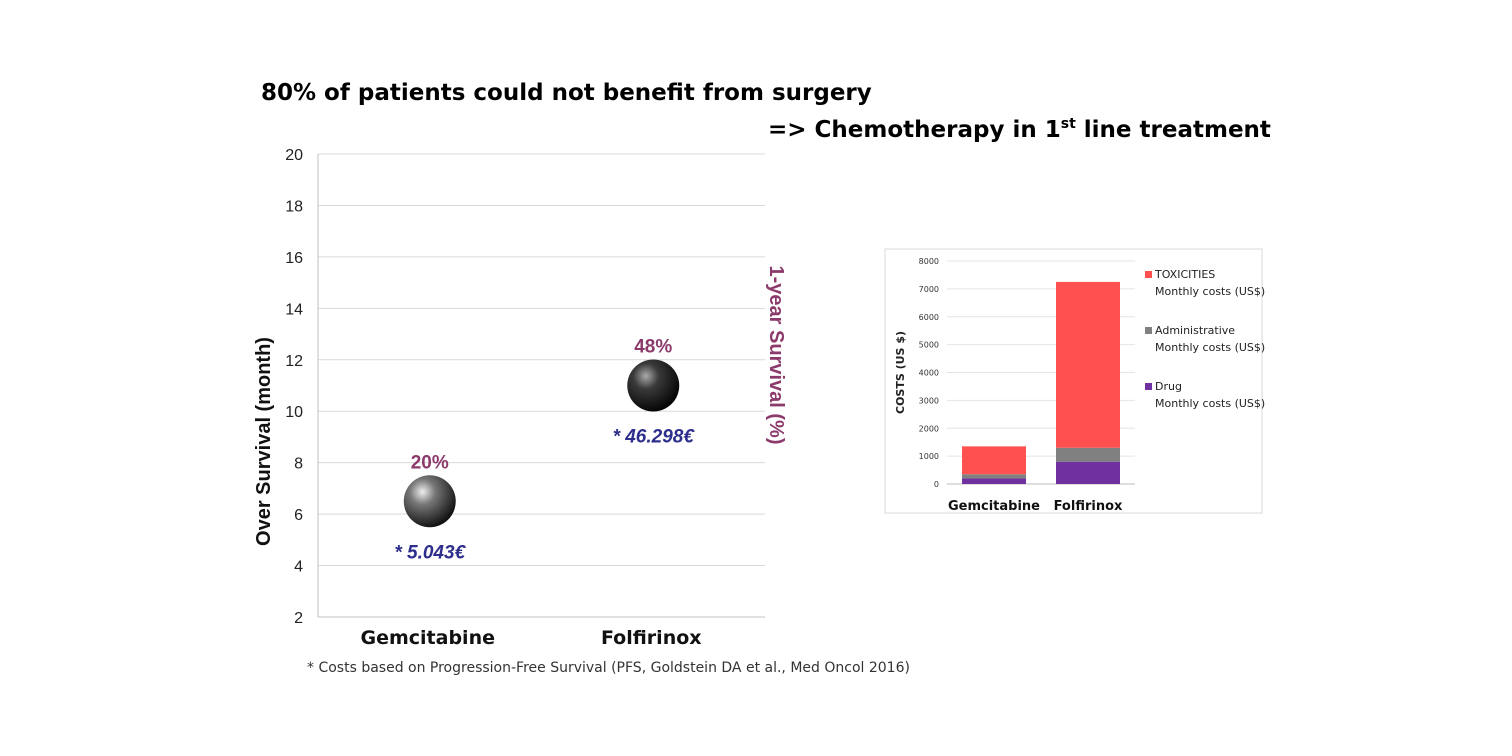 Image resolution: width=1512 pixels, height=756 pixels. Describe the element at coordinates (651, 638) in the screenshot. I see `survival-x-tick-label: Folfirinox` at that location.